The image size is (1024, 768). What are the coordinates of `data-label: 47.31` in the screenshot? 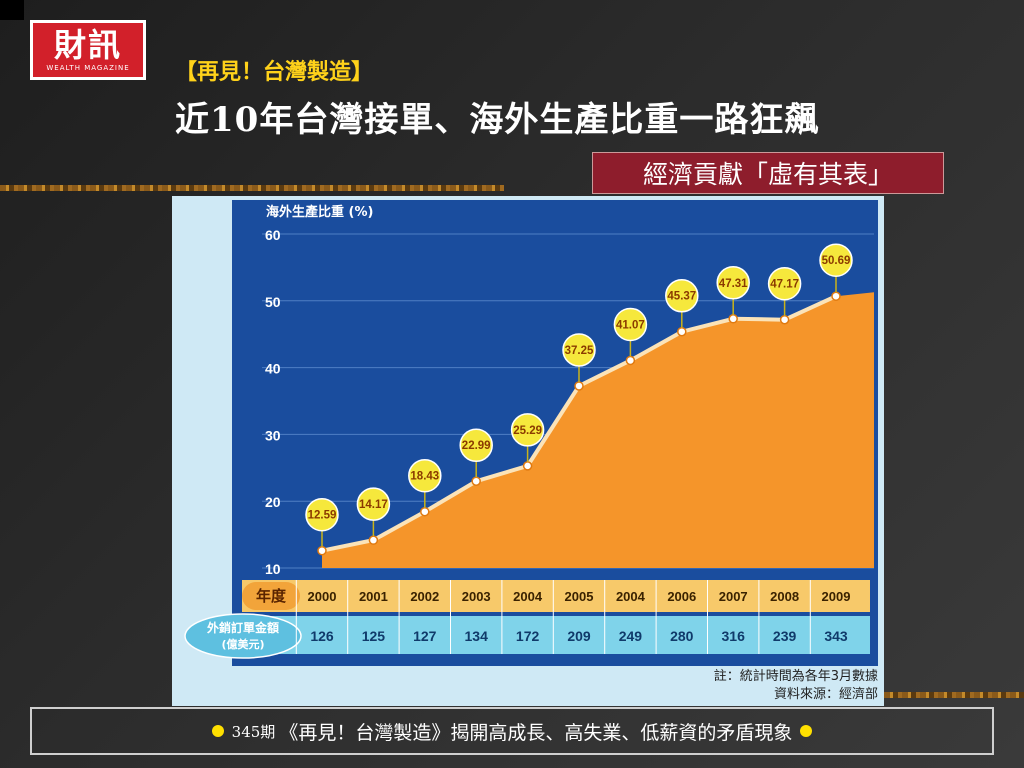 It's located at (733, 284).